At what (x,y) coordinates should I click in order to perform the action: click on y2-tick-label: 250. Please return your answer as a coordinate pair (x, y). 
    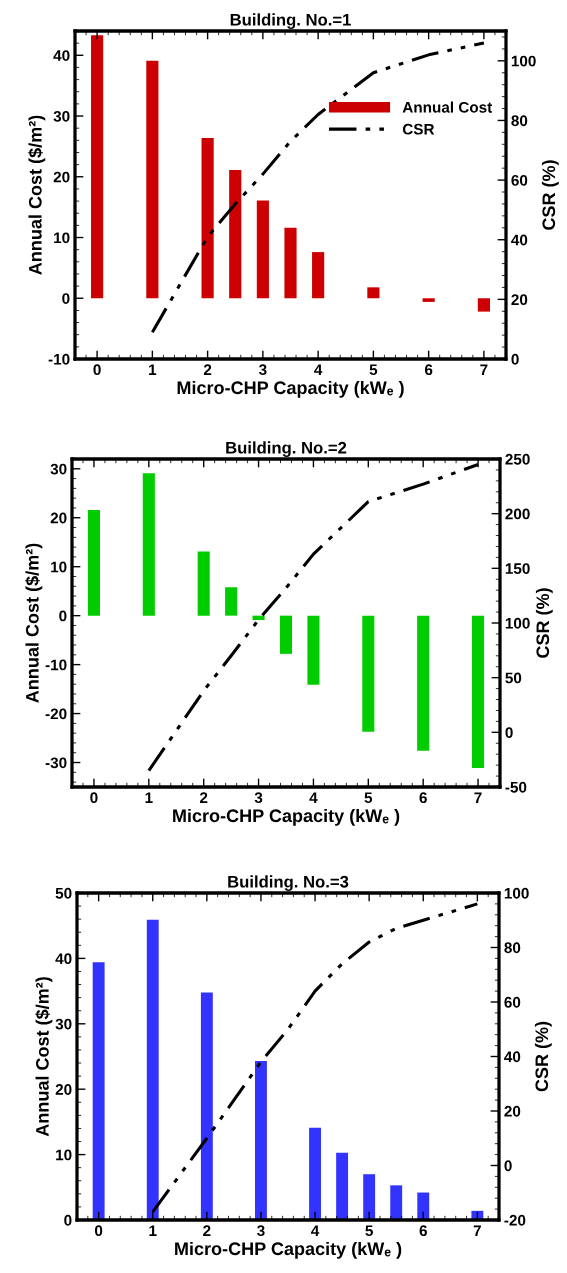
    Looking at the image, I should click on (517, 459).